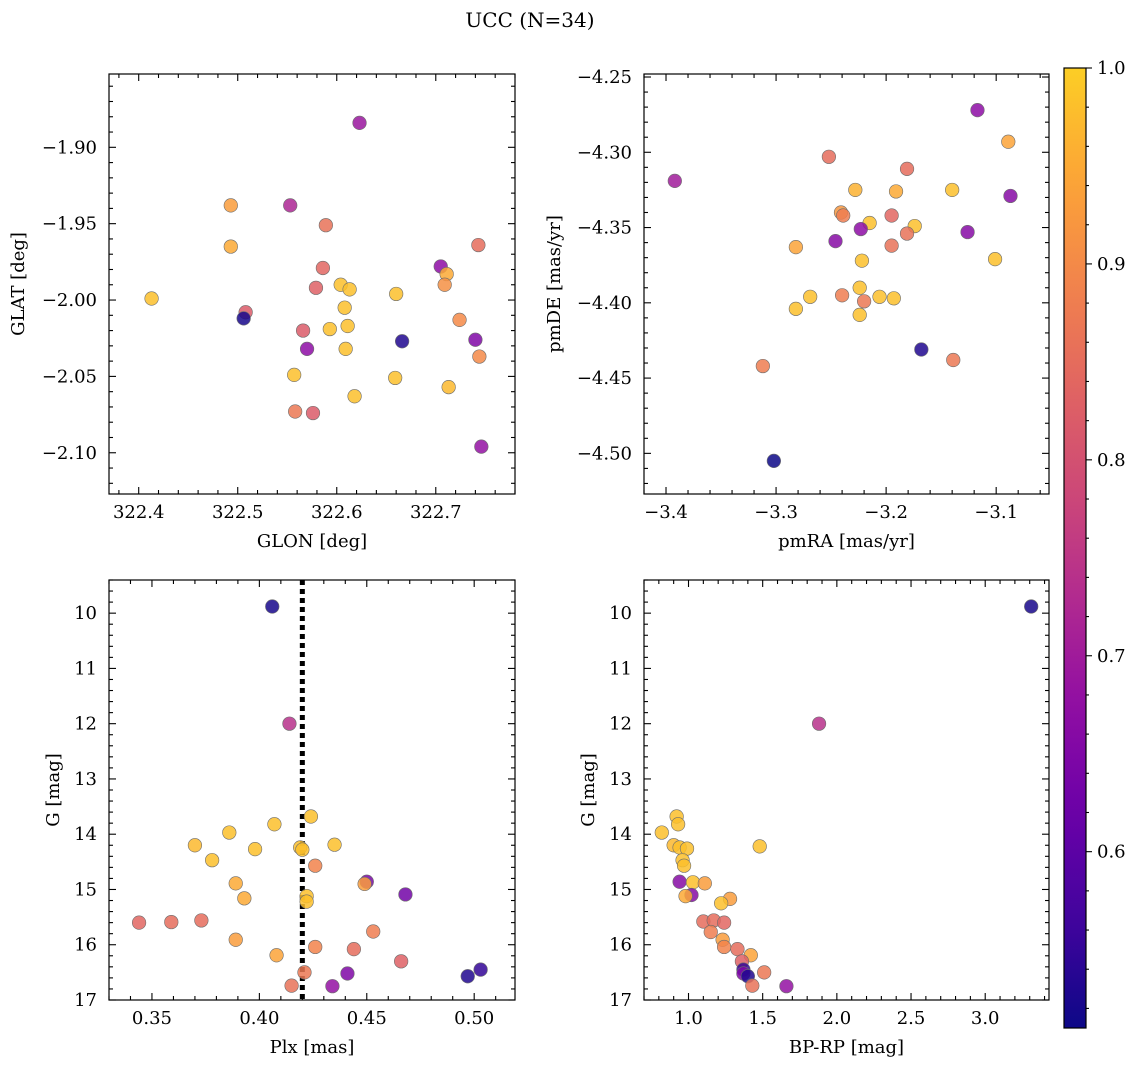 This screenshot has height=1068, width=1136. What do you see at coordinates (85, 668) in the screenshot?
I see `y-tick-label: 11` at bounding box center [85, 668].